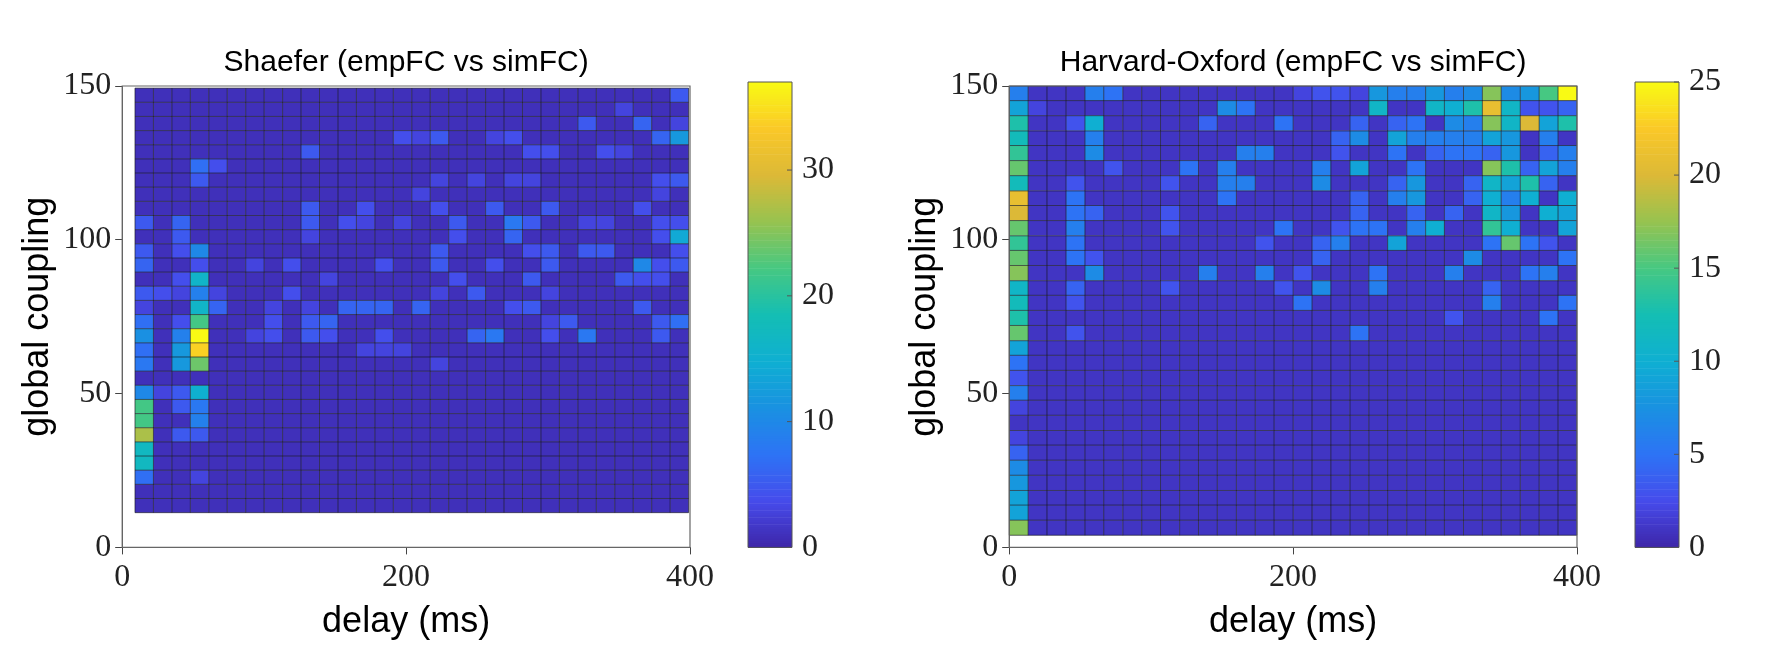 The width and height of the screenshot is (1790, 654). Describe the element at coordinates (818, 167) in the screenshot. I see `color-bar-label: 30` at that location.